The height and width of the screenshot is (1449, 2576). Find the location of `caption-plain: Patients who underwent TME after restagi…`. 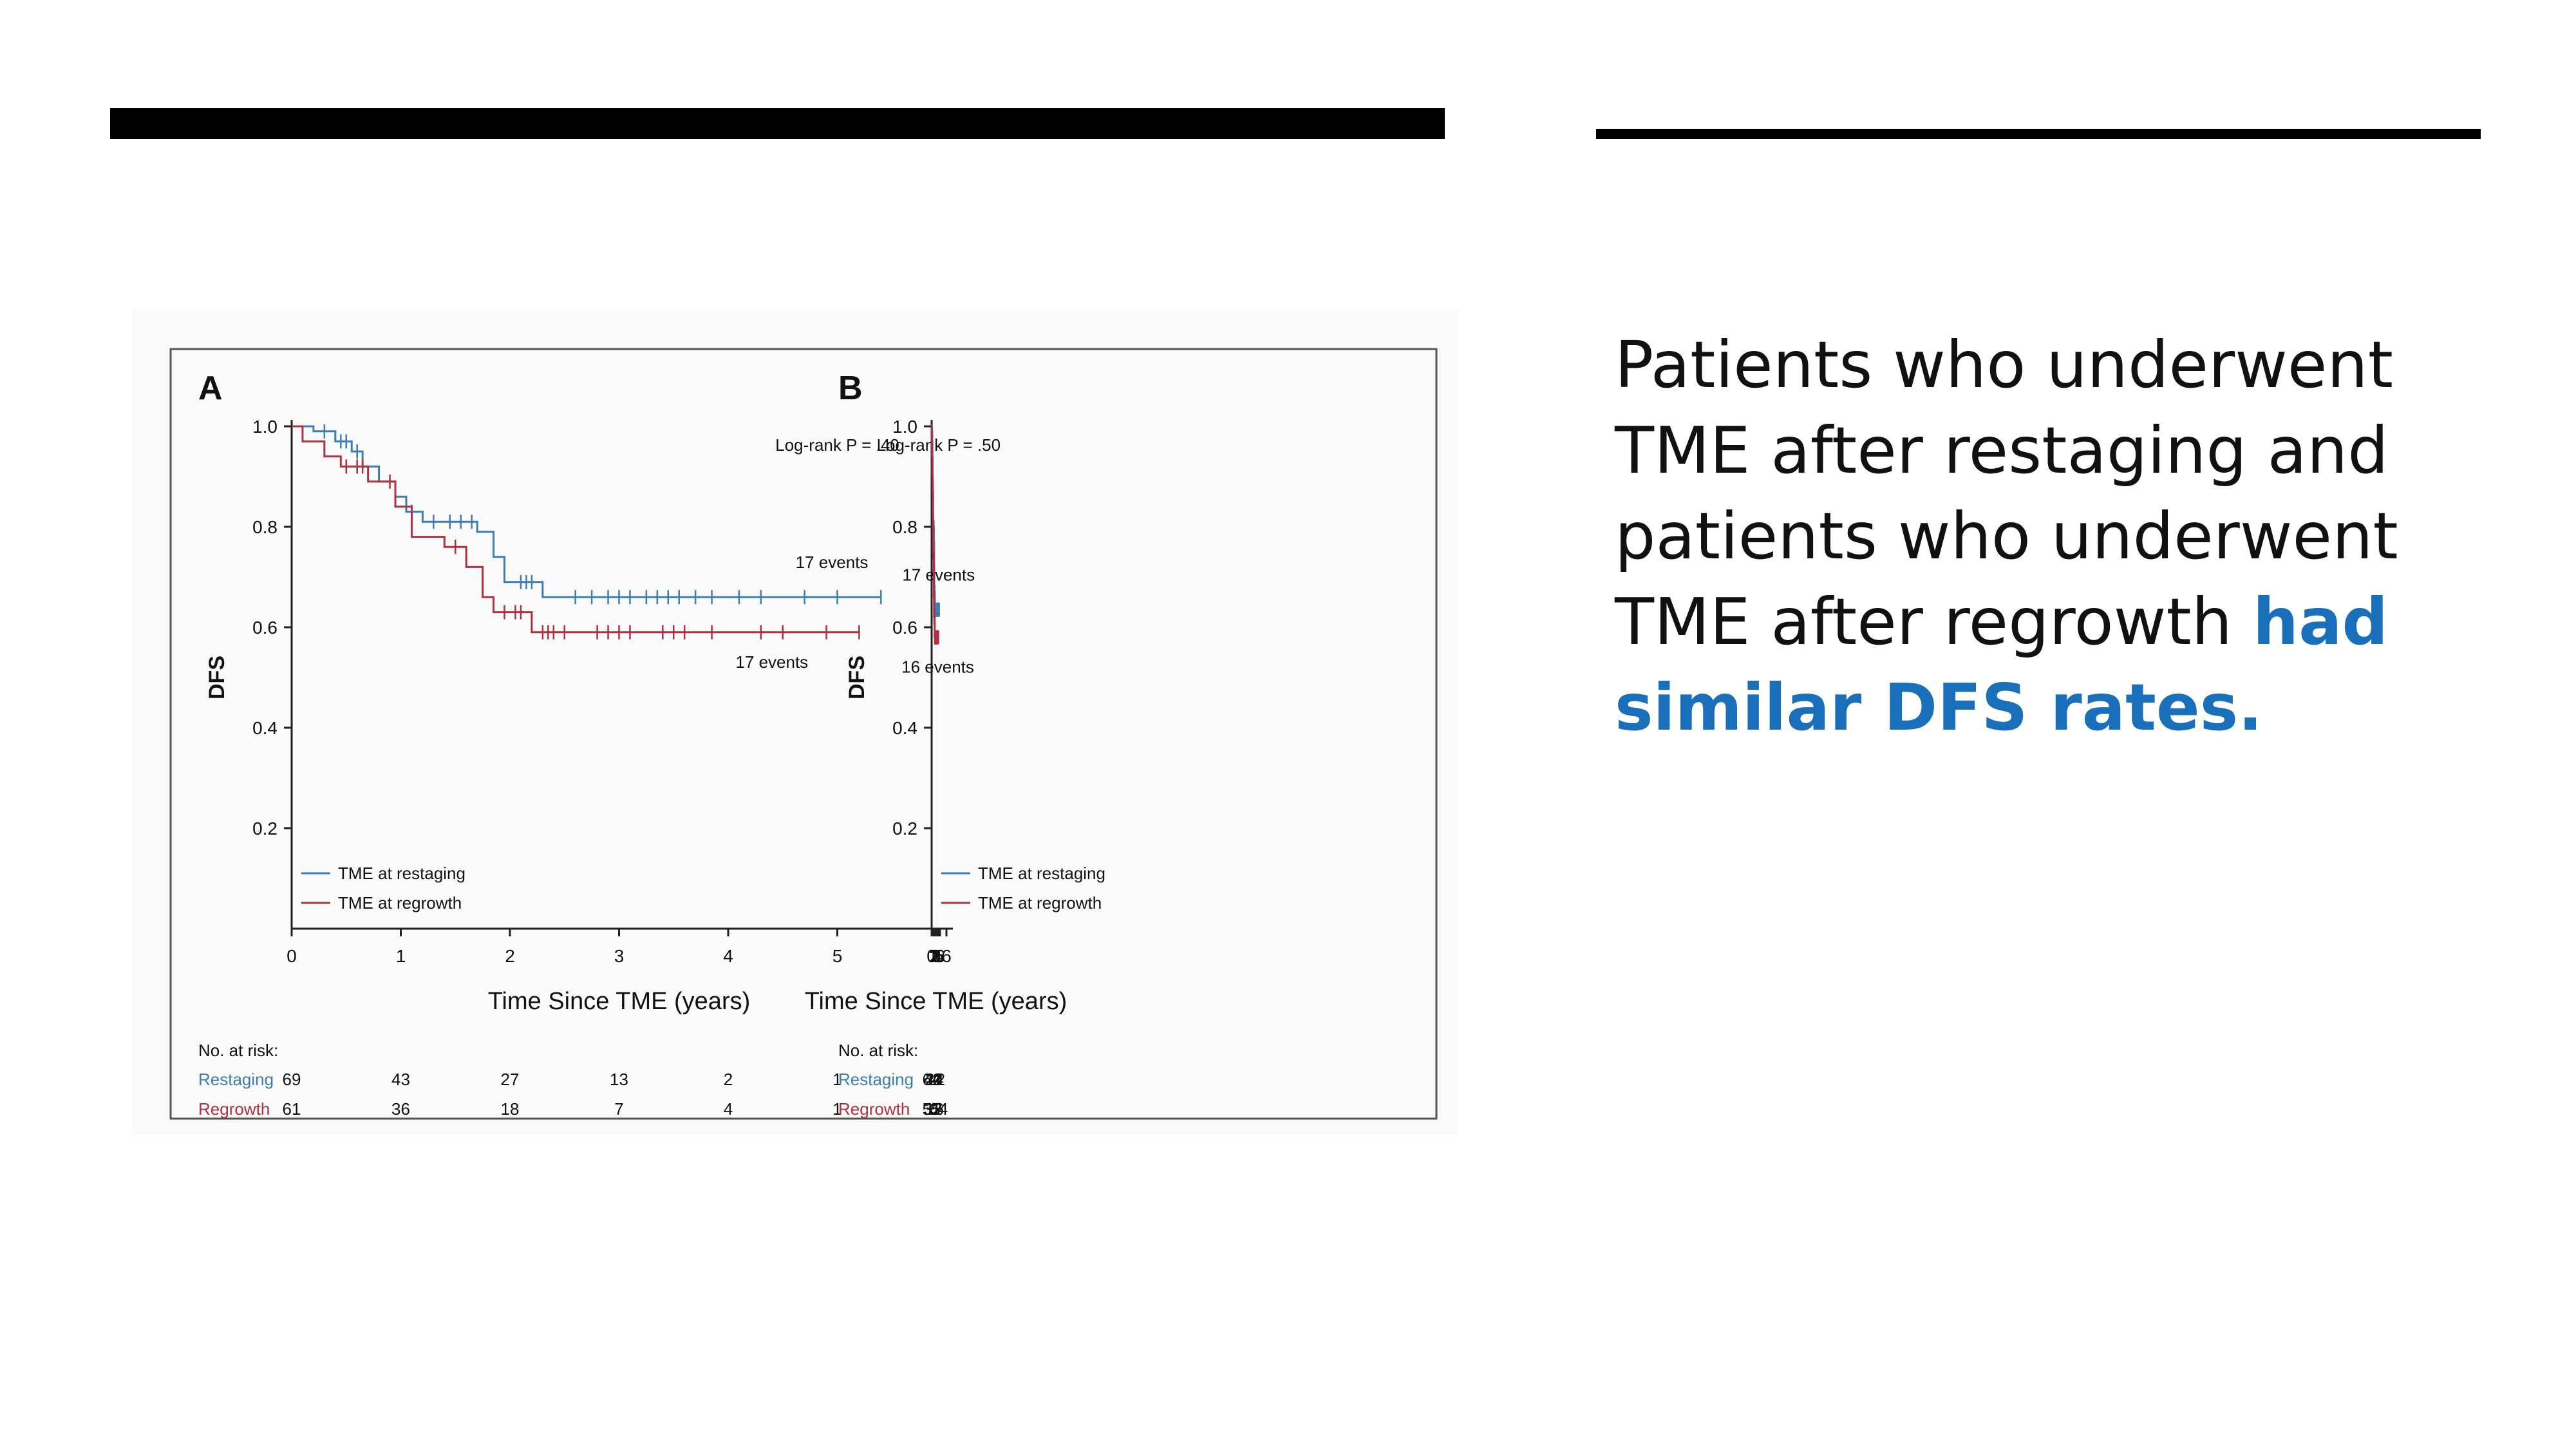

caption-plain: Patients who underwent TME after restagi… is located at coordinates (2006, 493).